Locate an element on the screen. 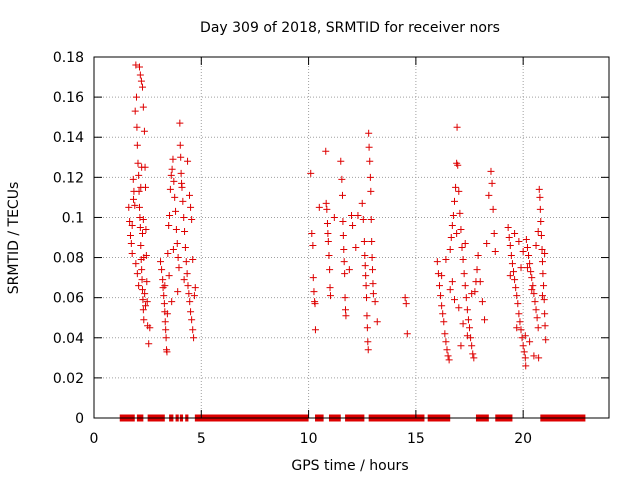 This screenshot has width=640, height=480. x-tick-label: 0 is located at coordinates (94, 439).